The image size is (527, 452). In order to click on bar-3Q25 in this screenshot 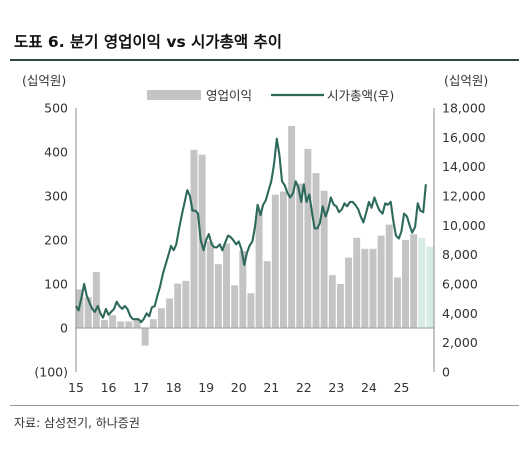, I will do `click(422, 282)`.